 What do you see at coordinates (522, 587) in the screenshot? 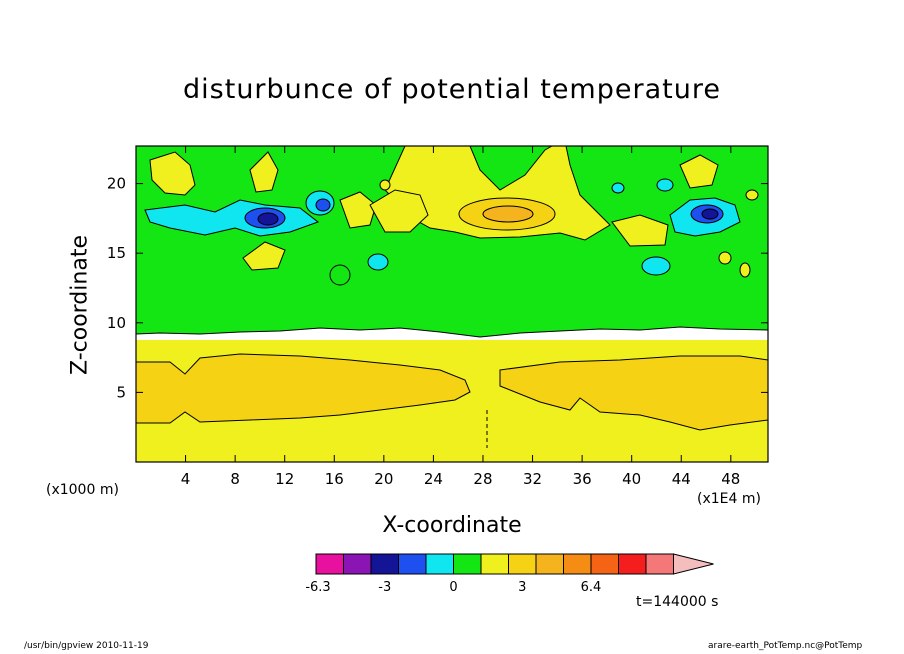
I see `colorbar-label: 3` at bounding box center [522, 587].